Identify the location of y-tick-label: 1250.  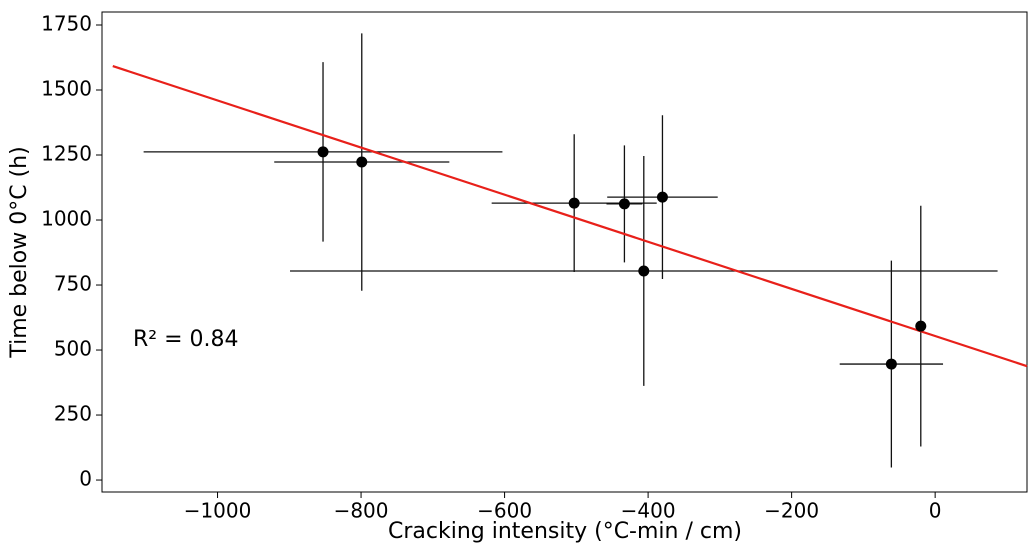
(66, 154).